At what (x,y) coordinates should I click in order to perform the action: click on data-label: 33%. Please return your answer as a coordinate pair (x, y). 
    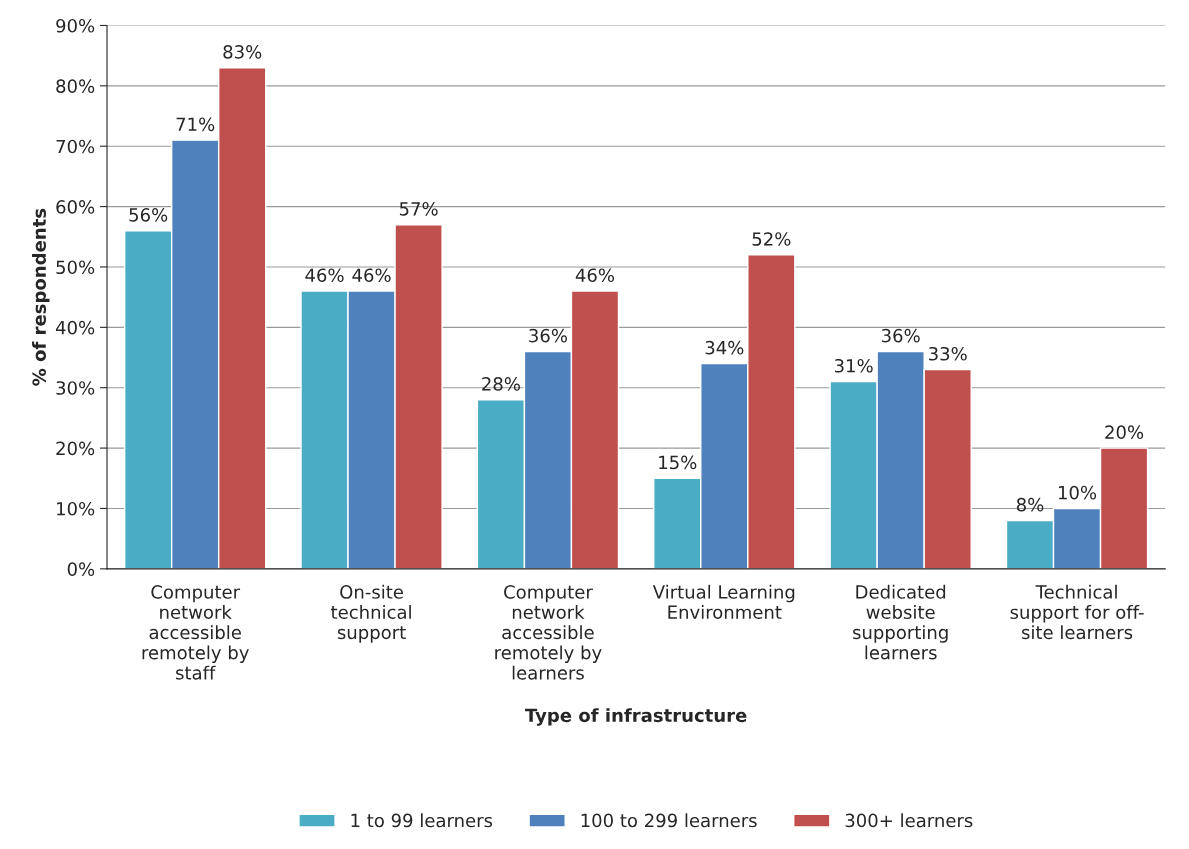
    Looking at the image, I should click on (948, 353).